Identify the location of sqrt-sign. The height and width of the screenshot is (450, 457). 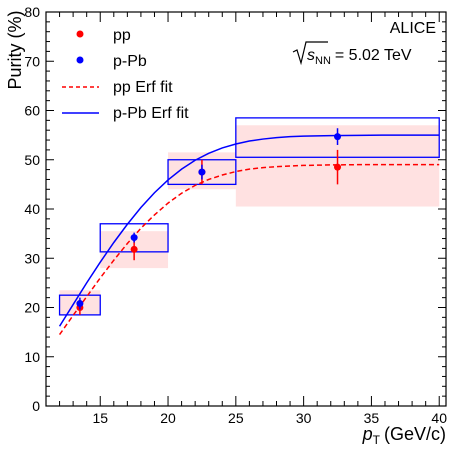
(310, 53).